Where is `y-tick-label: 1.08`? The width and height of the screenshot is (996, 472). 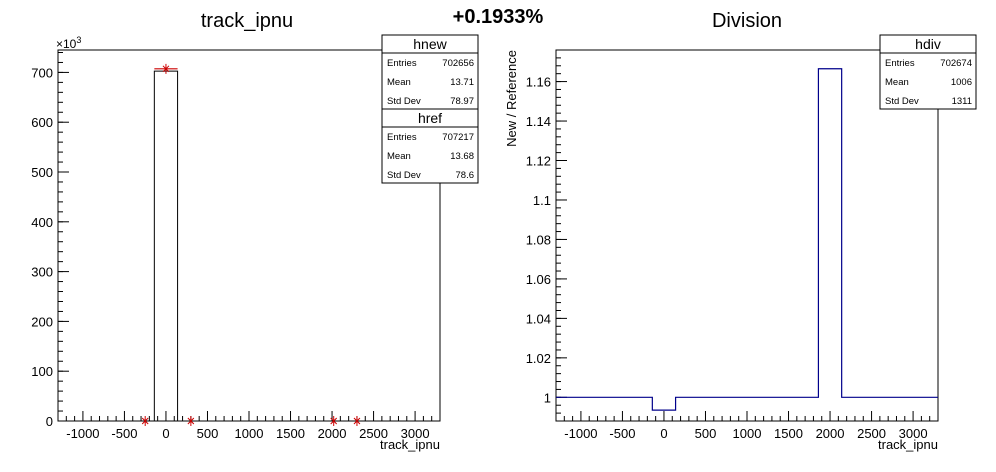
y-tick-label: 1.08 is located at coordinates (538, 239).